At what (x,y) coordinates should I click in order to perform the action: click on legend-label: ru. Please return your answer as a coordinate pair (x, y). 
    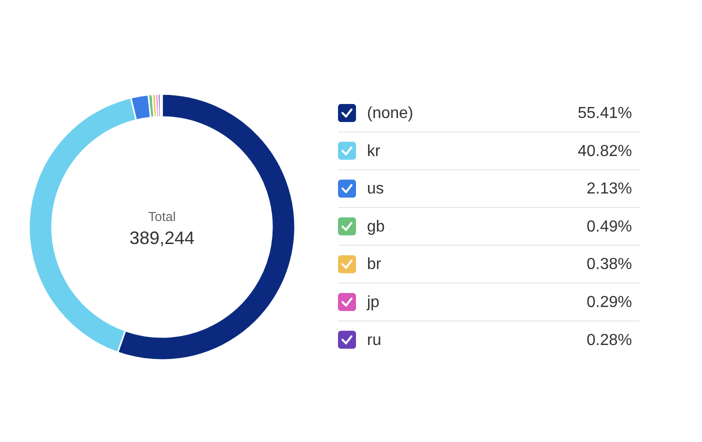
    Looking at the image, I should click on (374, 340).